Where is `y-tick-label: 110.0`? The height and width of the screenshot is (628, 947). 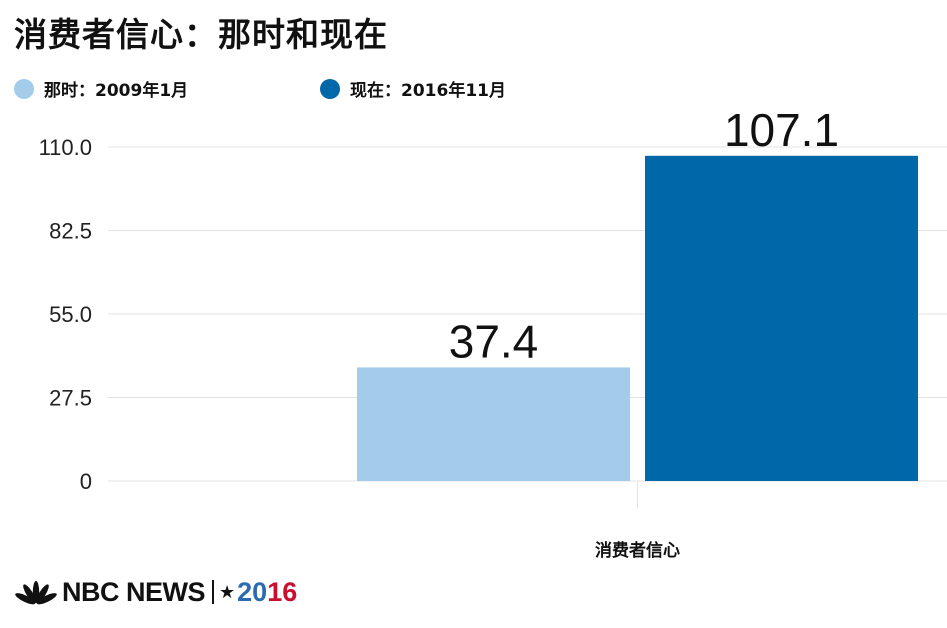
y-tick-label: 110.0 is located at coordinates (65, 147).